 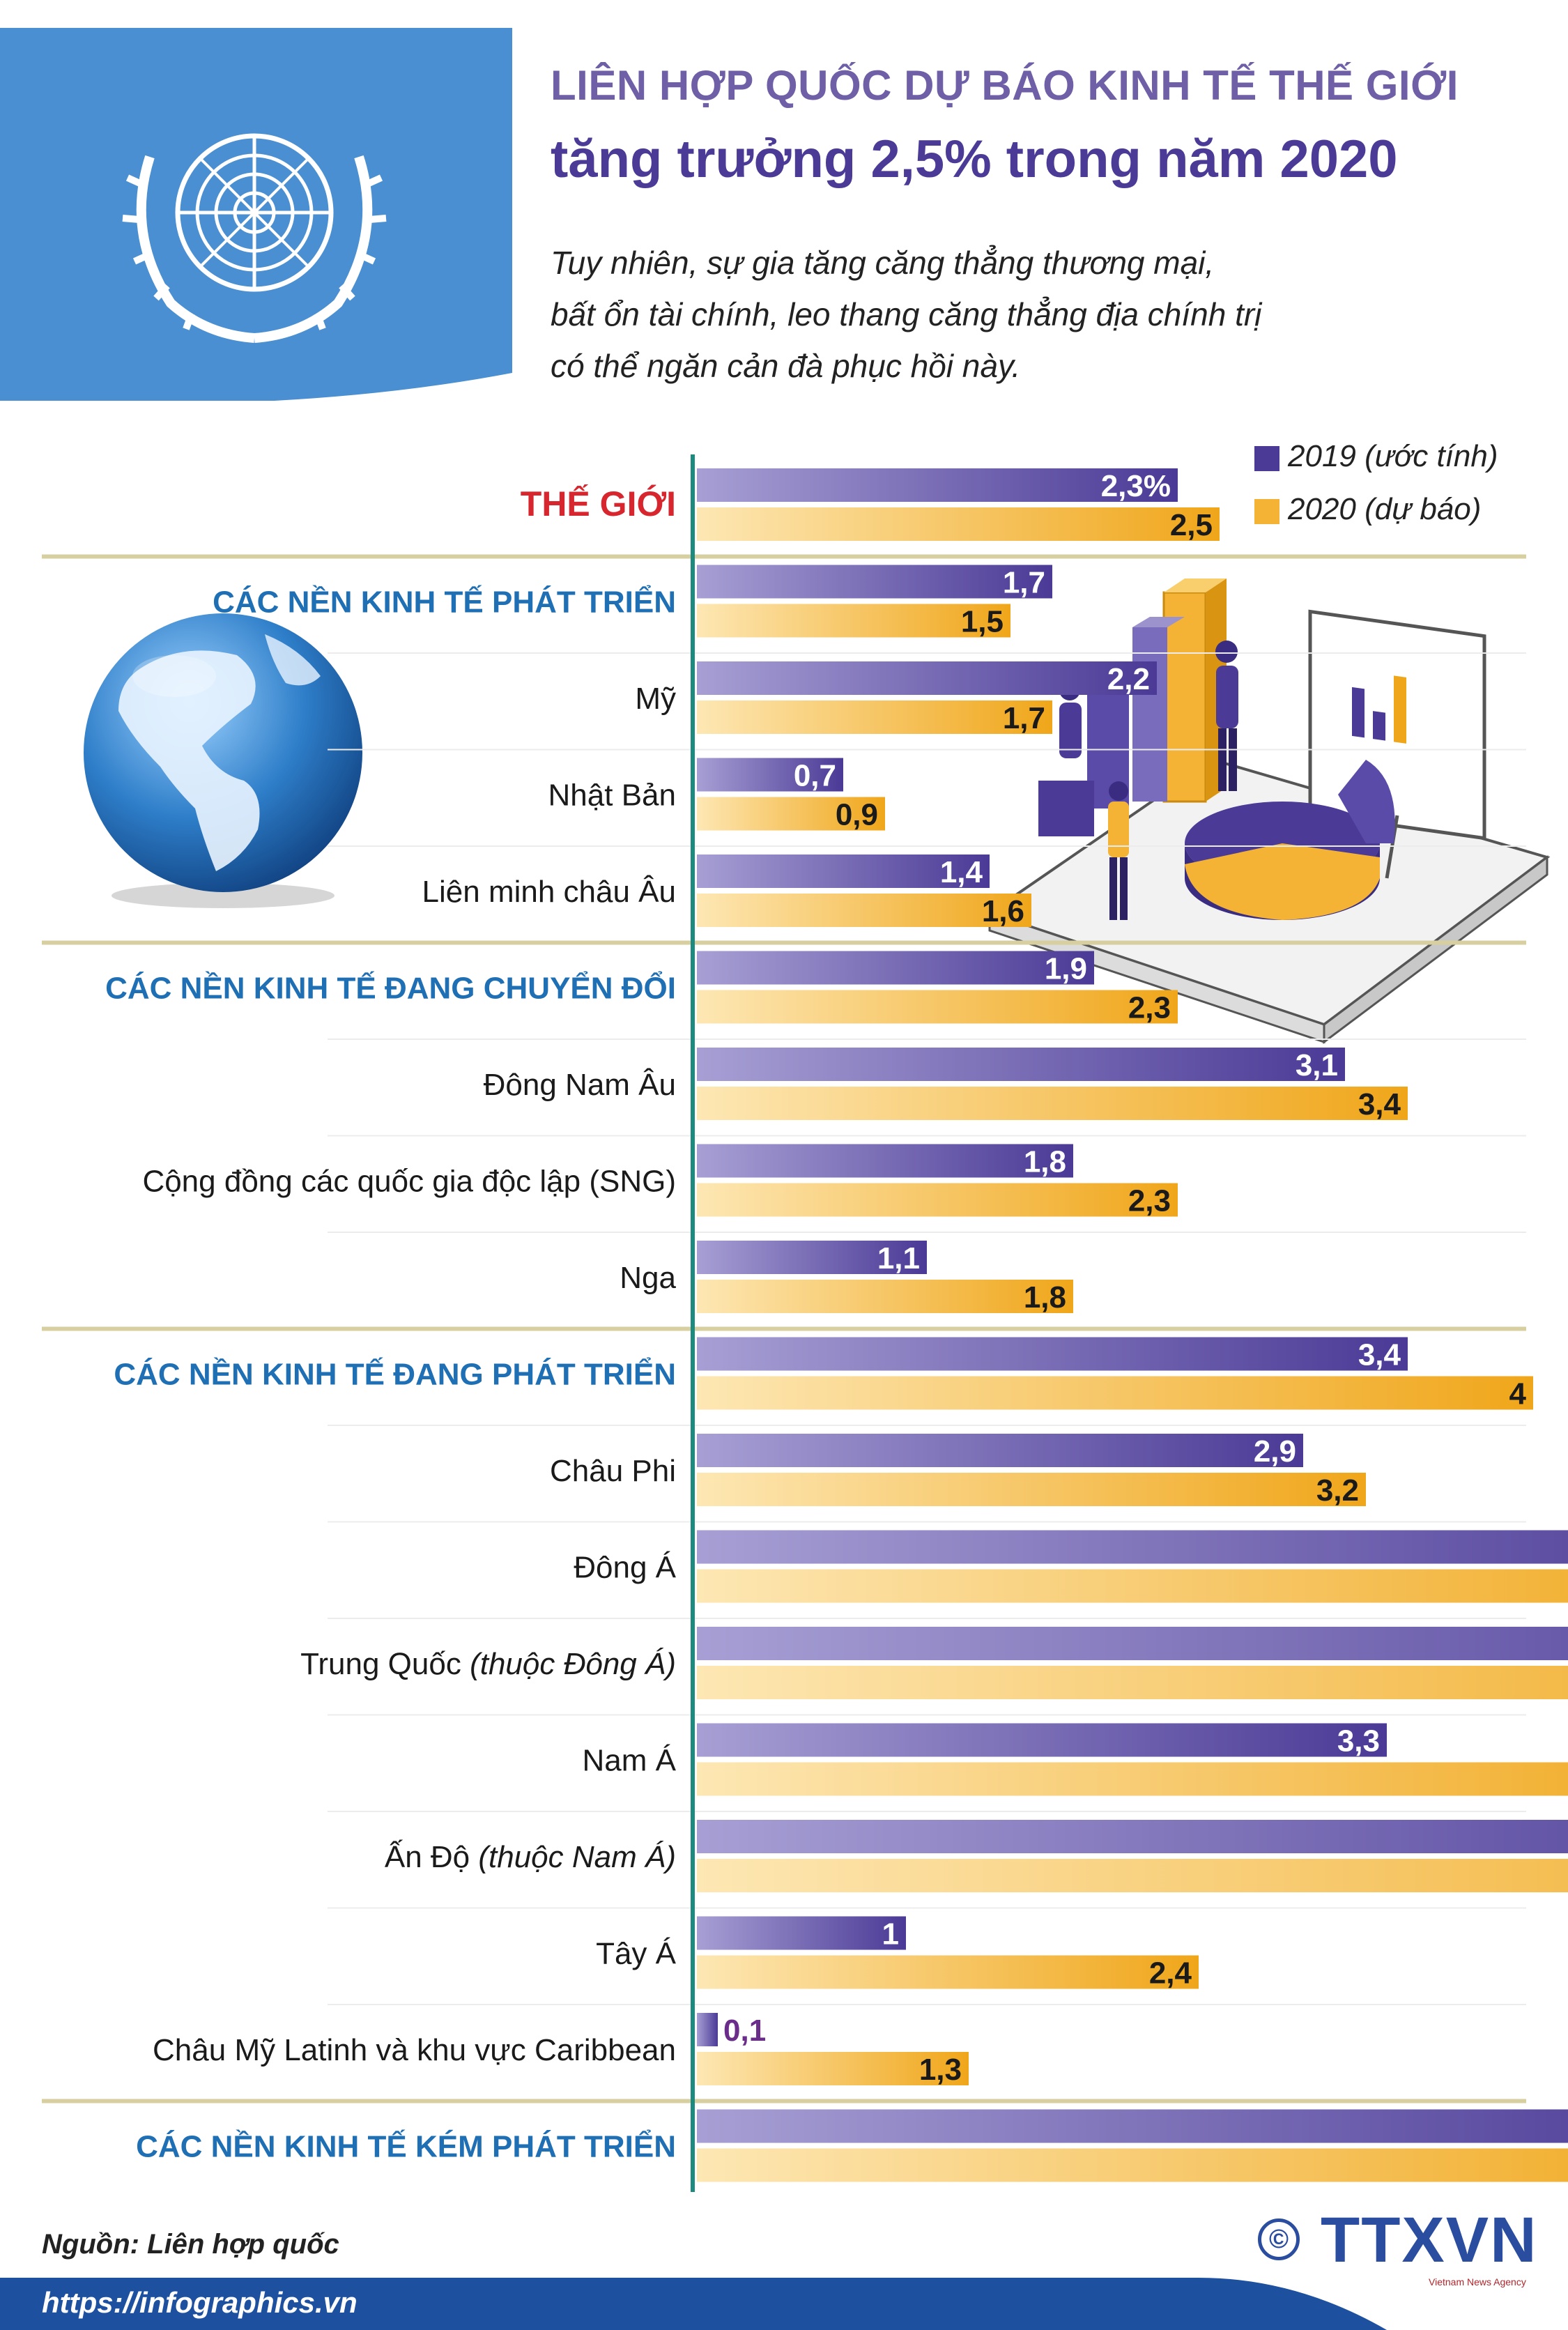 I want to click on value-label-2019: 1,8, so click(x=1045, y=1162).